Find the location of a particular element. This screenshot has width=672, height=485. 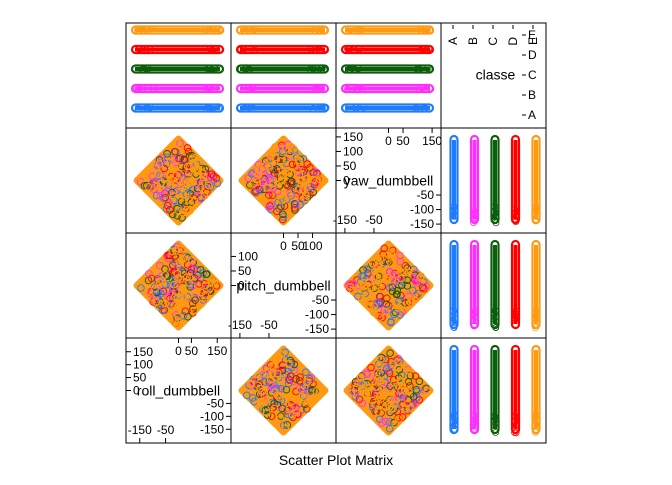

panel-pitch_dumbbell-vs-yaw_dumbbell is located at coordinates (283, 180).